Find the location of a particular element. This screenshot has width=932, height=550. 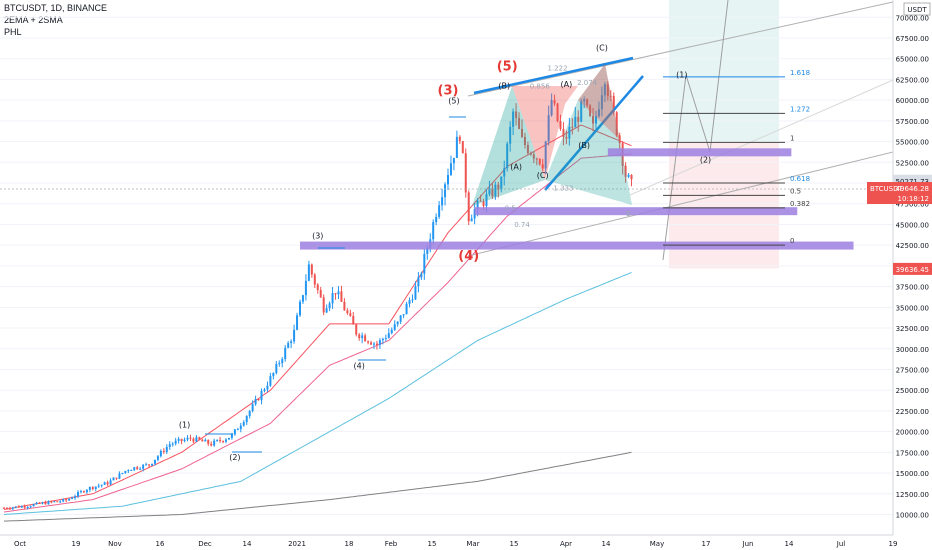

fib-level-label: 0 is located at coordinates (792, 241).